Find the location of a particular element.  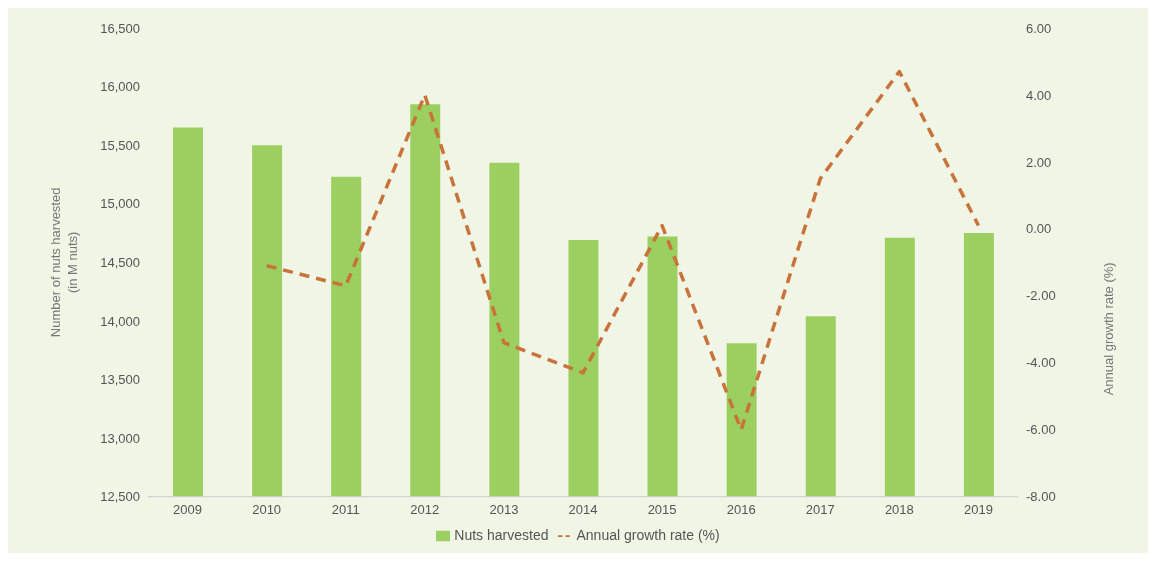

y2-tick-label: 0.00 is located at coordinates (1039, 229).